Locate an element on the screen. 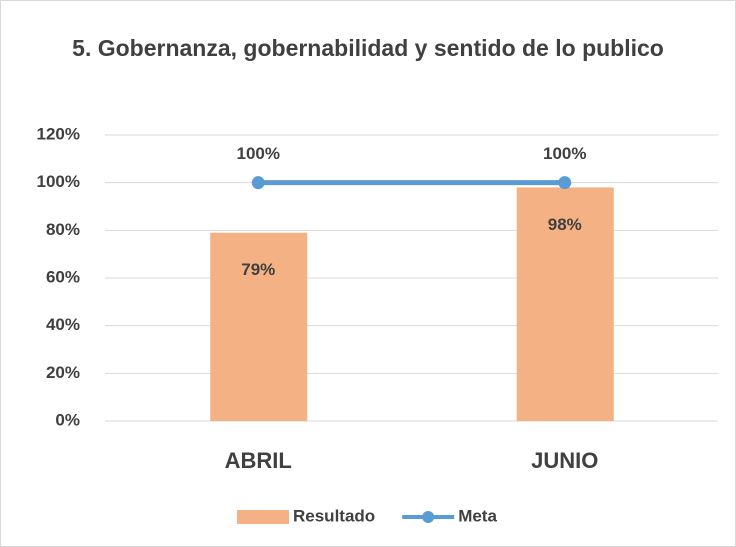 This screenshot has width=736, height=547. x-tick-label: ABRIL is located at coordinates (258, 460).